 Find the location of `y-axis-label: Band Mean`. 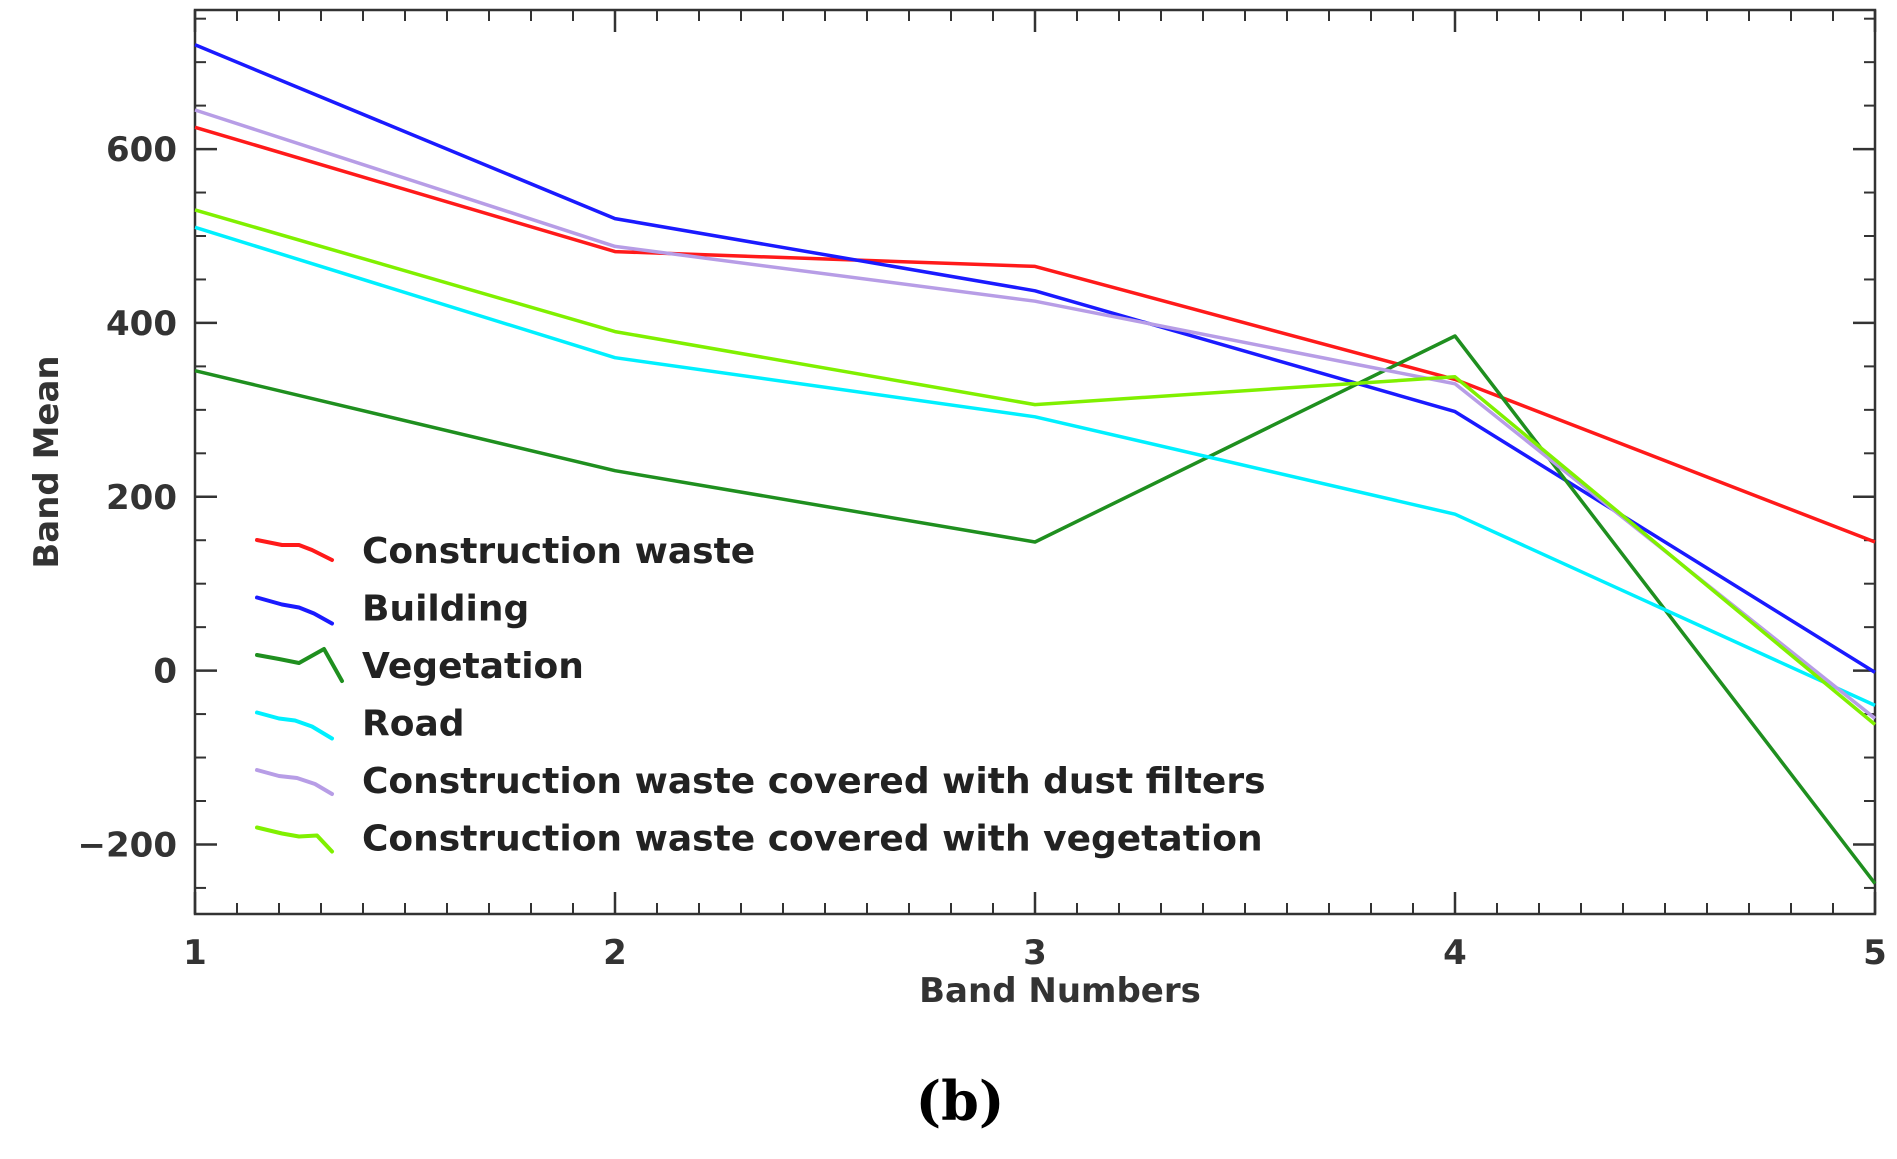

y-axis-label: Band Mean is located at coordinates (47, 461).